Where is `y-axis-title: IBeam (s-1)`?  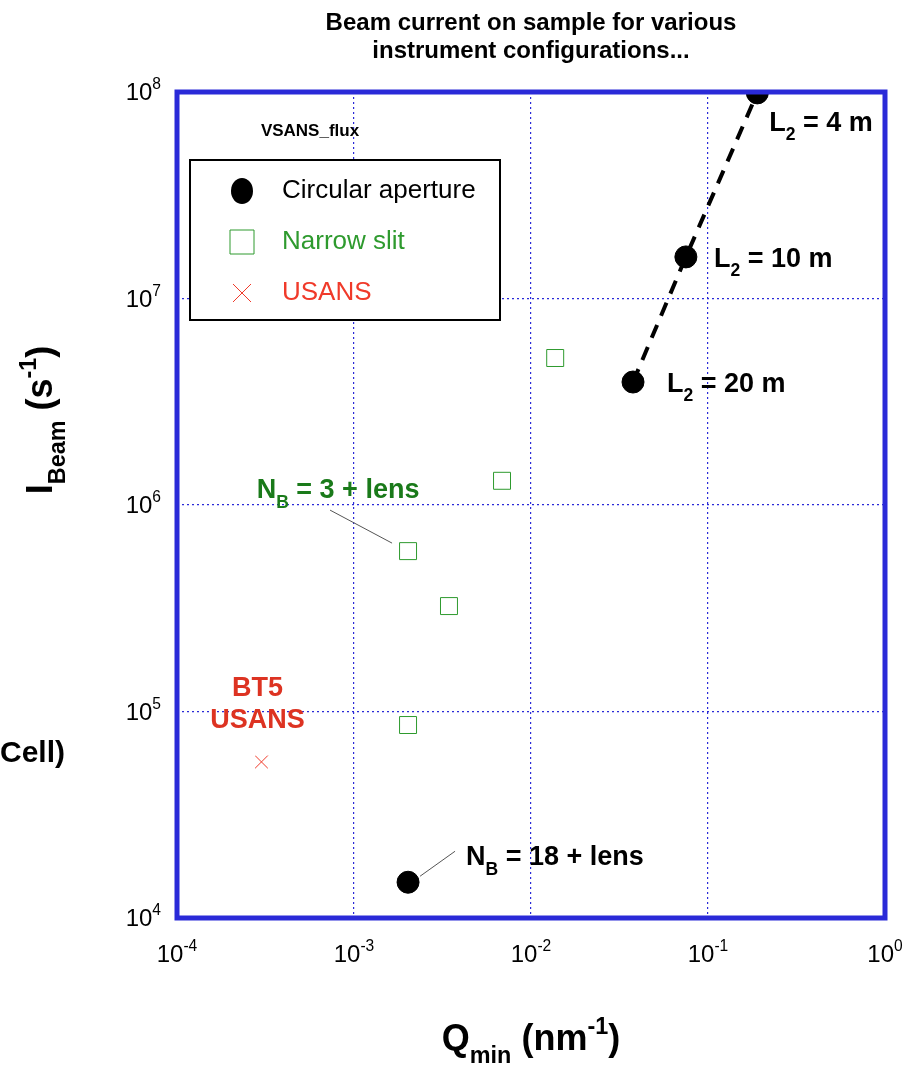 y-axis-title: IBeam (s-1) is located at coordinates (42, 420).